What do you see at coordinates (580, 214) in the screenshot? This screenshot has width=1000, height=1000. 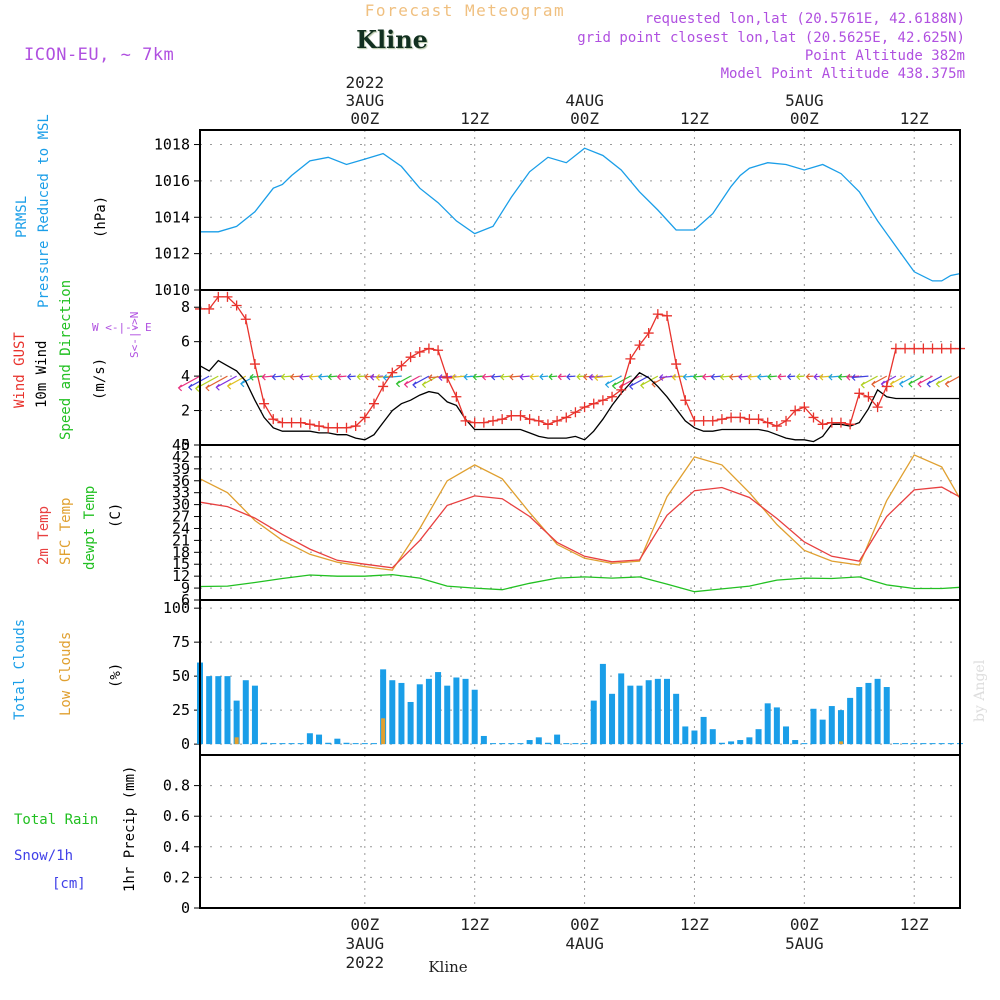 I see `pressure-series-line` at bounding box center [580, 214].